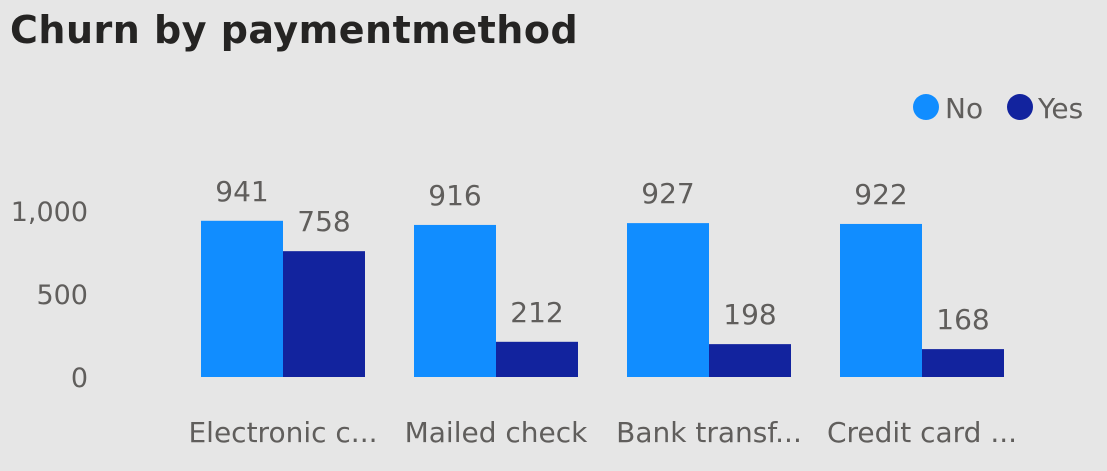  I want to click on data-label: 916, so click(454, 195).